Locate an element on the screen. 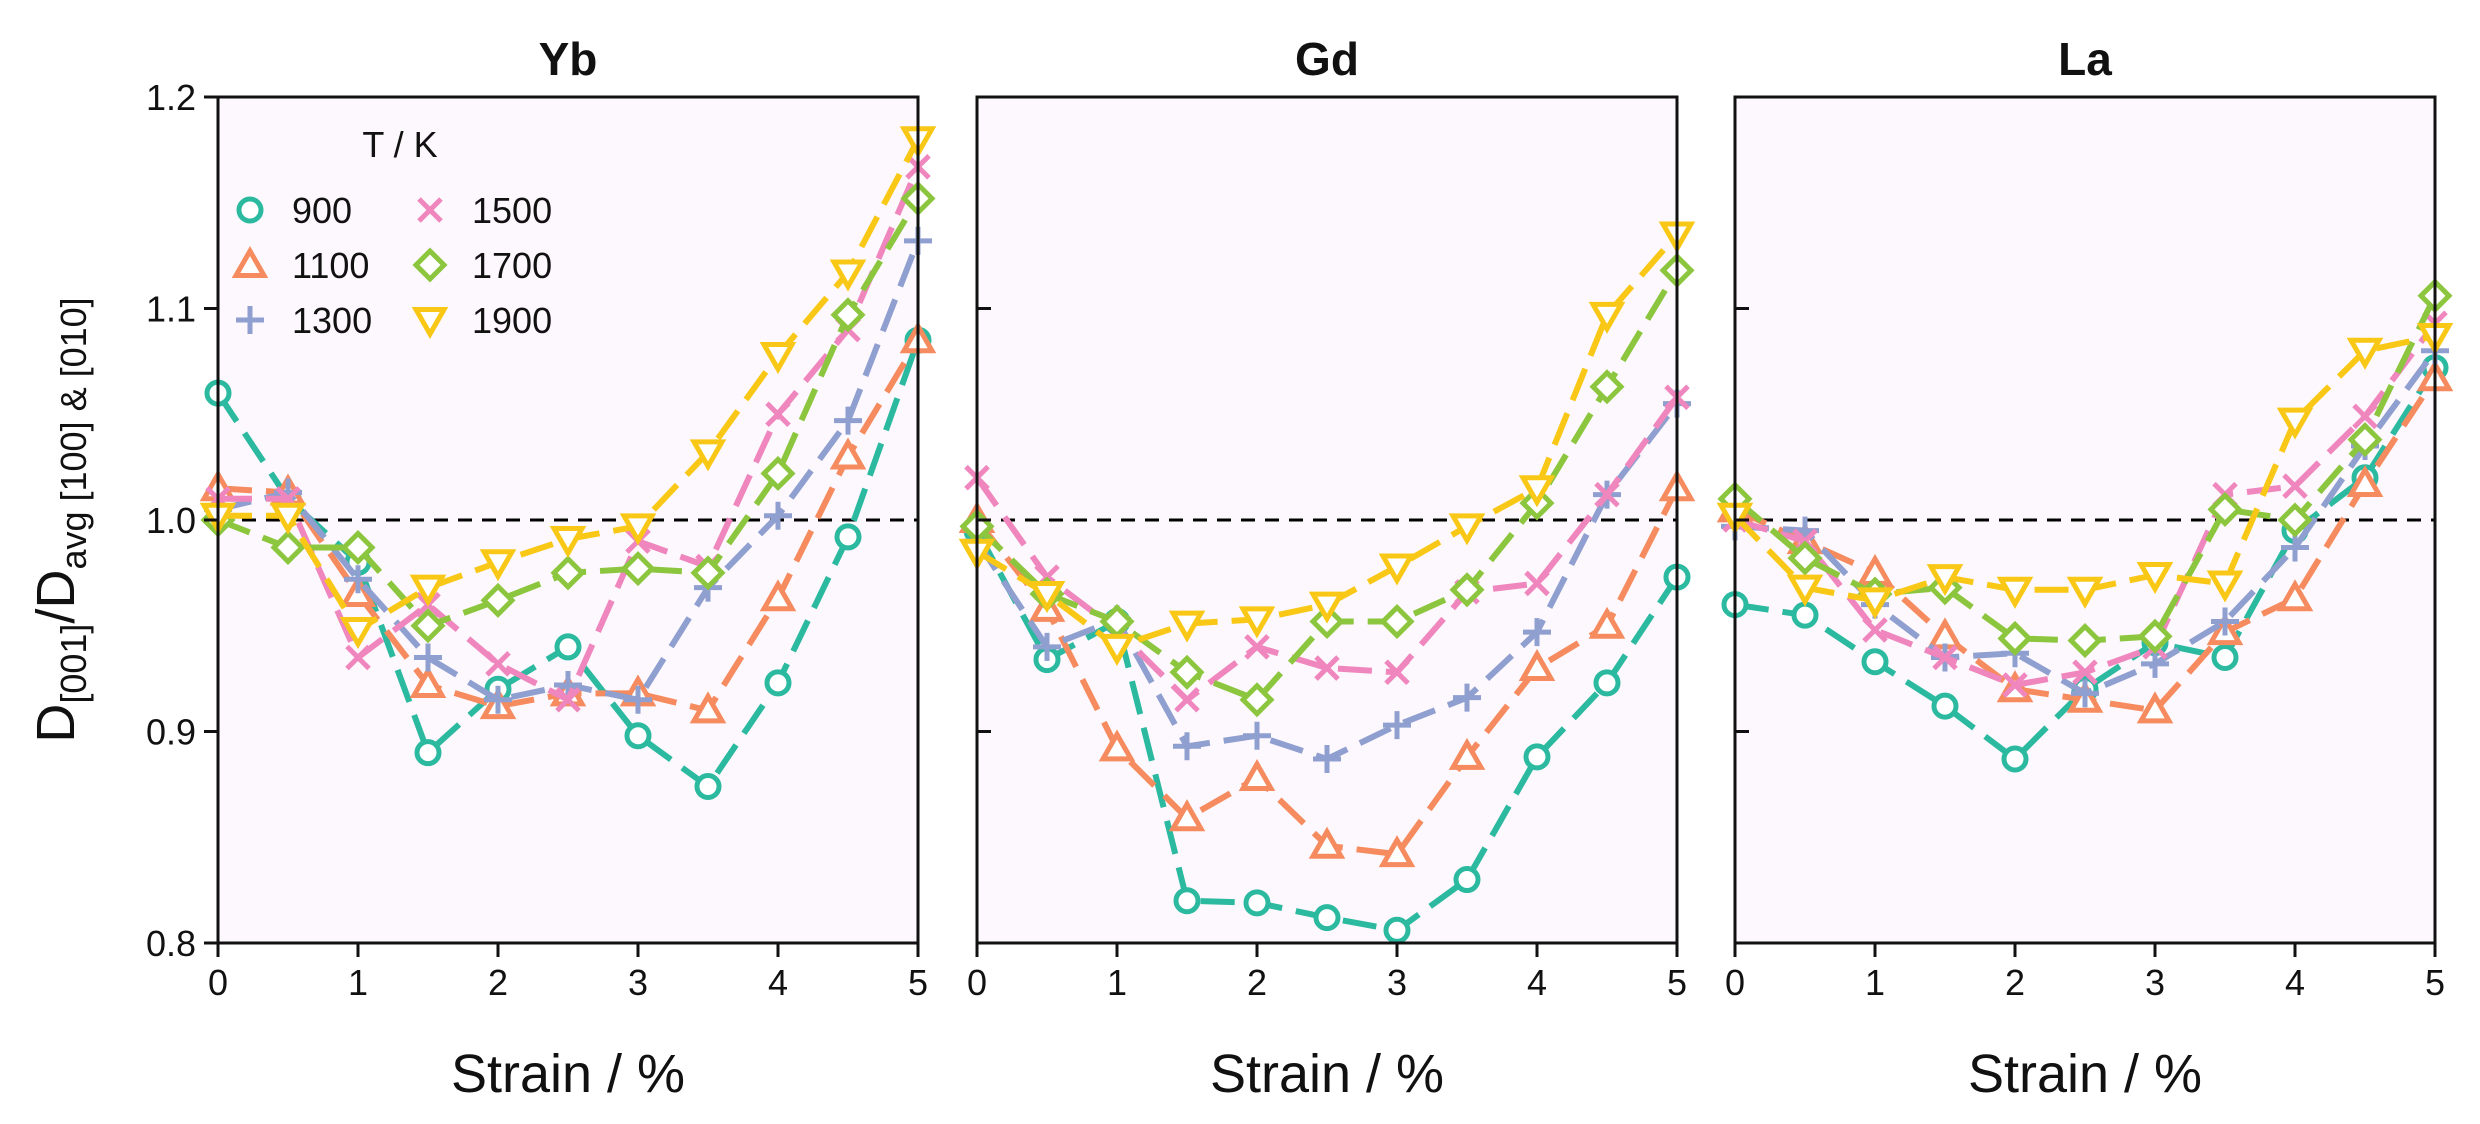  legend-label: 1300 is located at coordinates (332, 320).